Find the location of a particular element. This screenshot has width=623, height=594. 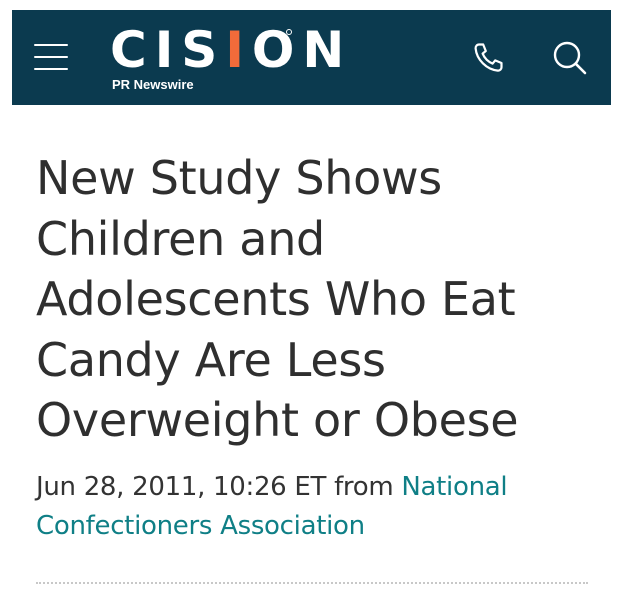

phone-icon is located at coordinates (488, 58).